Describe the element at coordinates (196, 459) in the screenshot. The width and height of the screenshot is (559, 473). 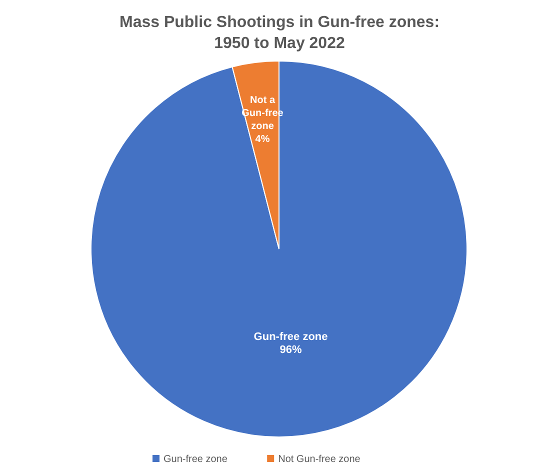
I see `legend-label: Gun-free zone` at that location.